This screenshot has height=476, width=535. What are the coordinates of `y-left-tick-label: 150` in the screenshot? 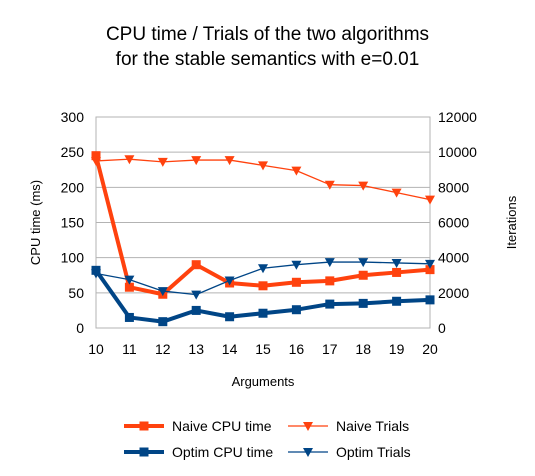 It's located at (73, 223).